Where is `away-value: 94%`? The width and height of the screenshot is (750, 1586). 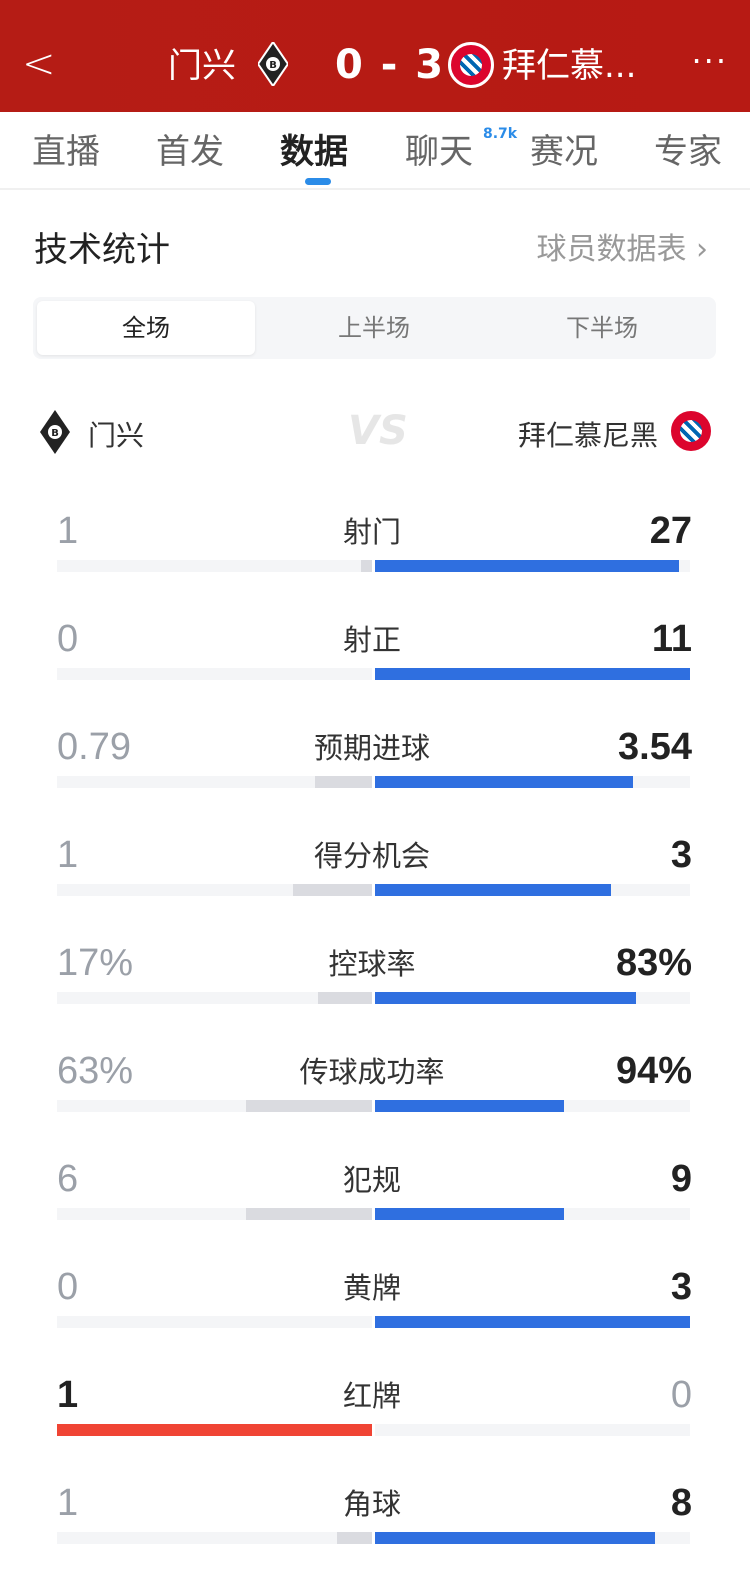
away-value: 94% is located at coordinates (653, 1071).